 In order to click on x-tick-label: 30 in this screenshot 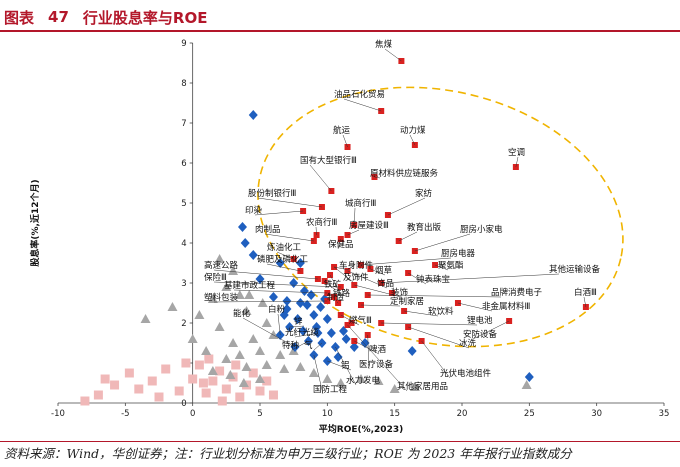, I will do `click(596, 414)`.